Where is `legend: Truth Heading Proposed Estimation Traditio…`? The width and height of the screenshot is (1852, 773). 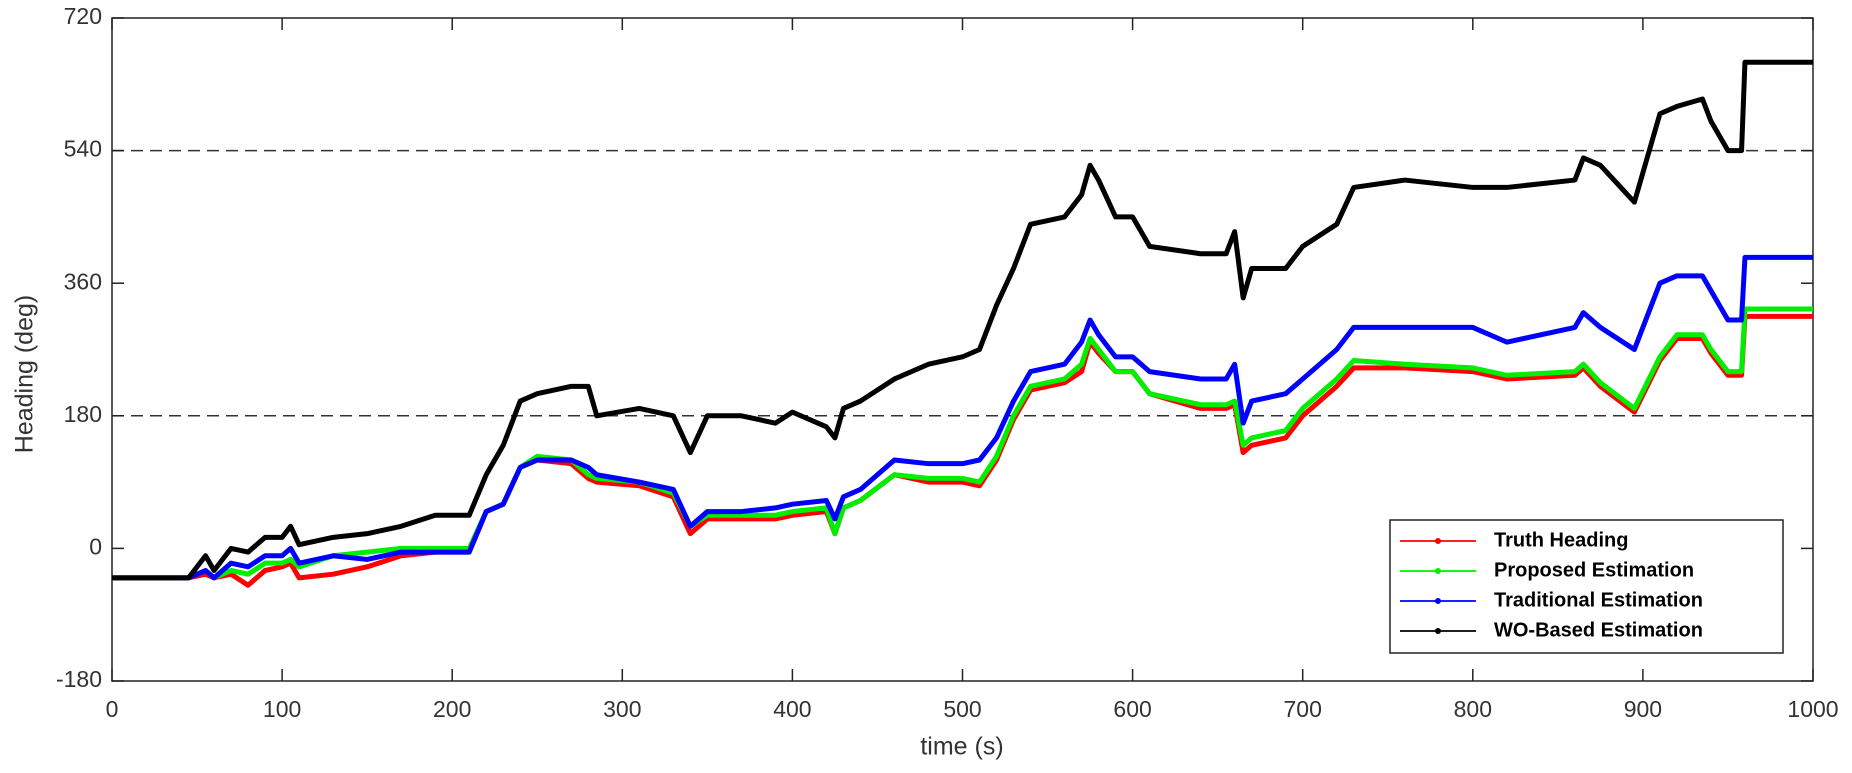 legend: Truth Heading Proposed Estimation Traditio… is located at coordinates (1586, 586).